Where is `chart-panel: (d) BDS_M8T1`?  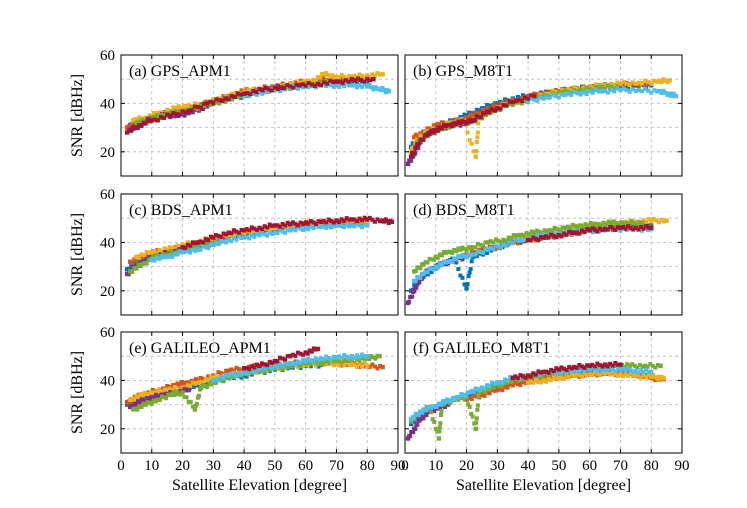
chart-panel: (d) BDS_M8T1 is located at coordinates (543, 254).